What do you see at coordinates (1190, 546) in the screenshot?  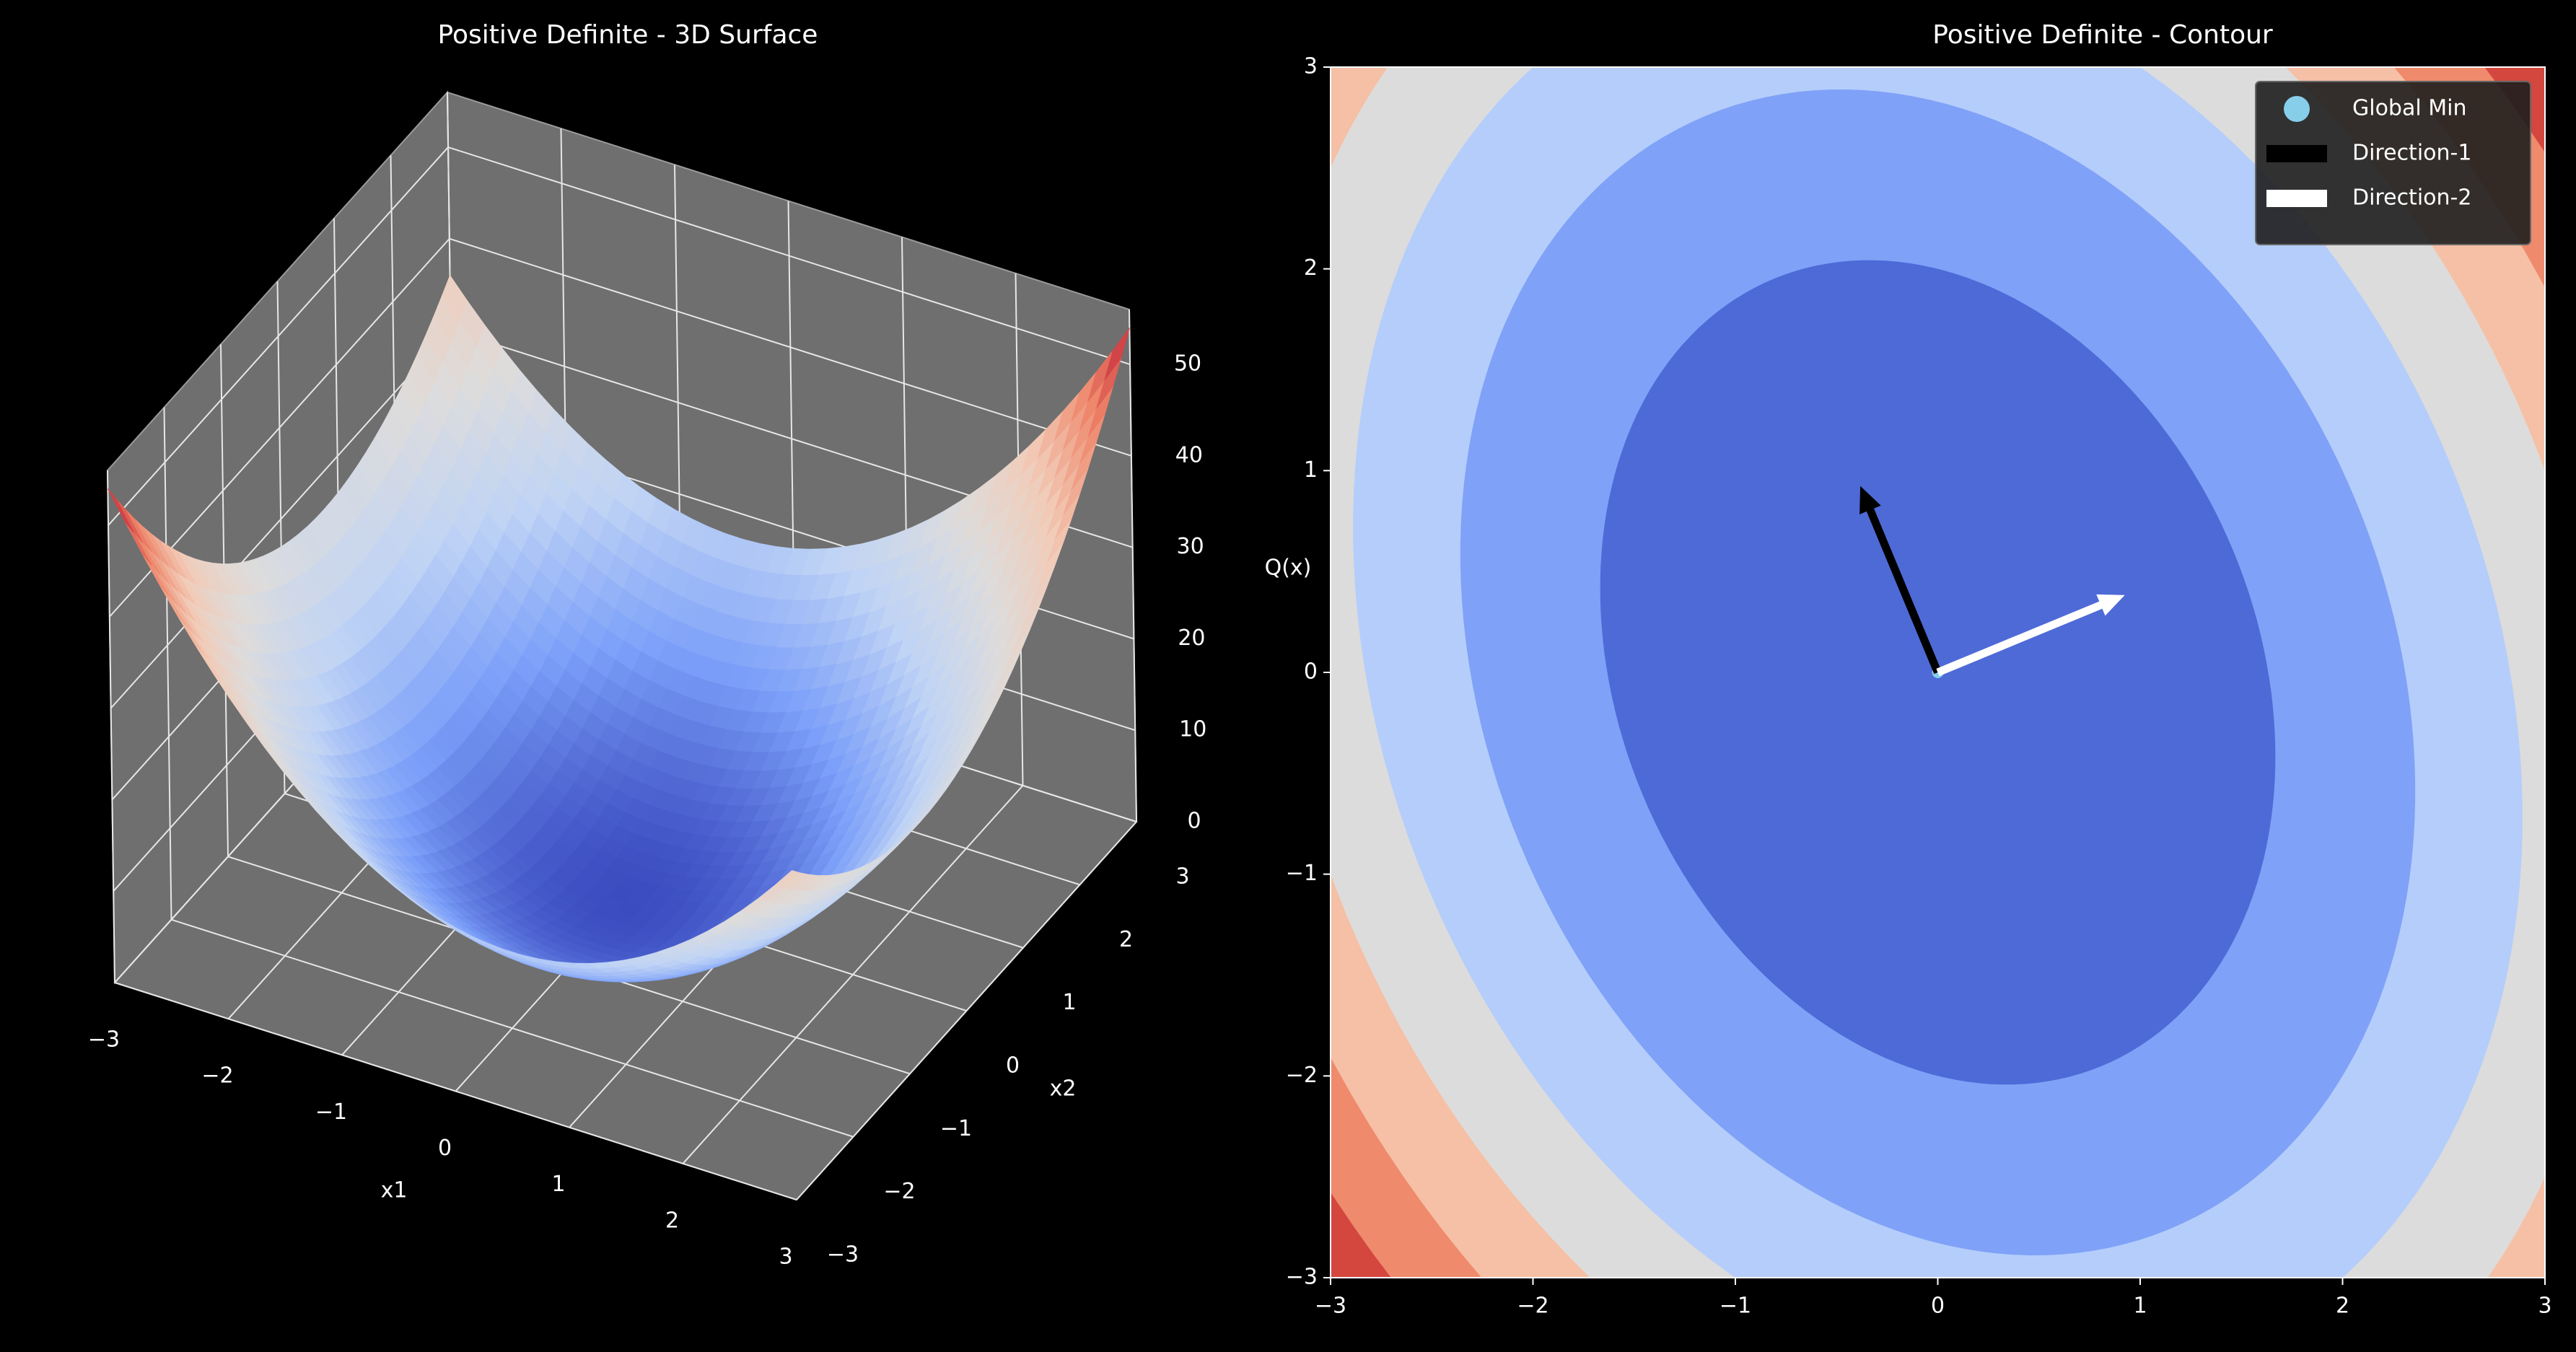 I see `z-tick-label: 30` at bounding box center [1190, 546].